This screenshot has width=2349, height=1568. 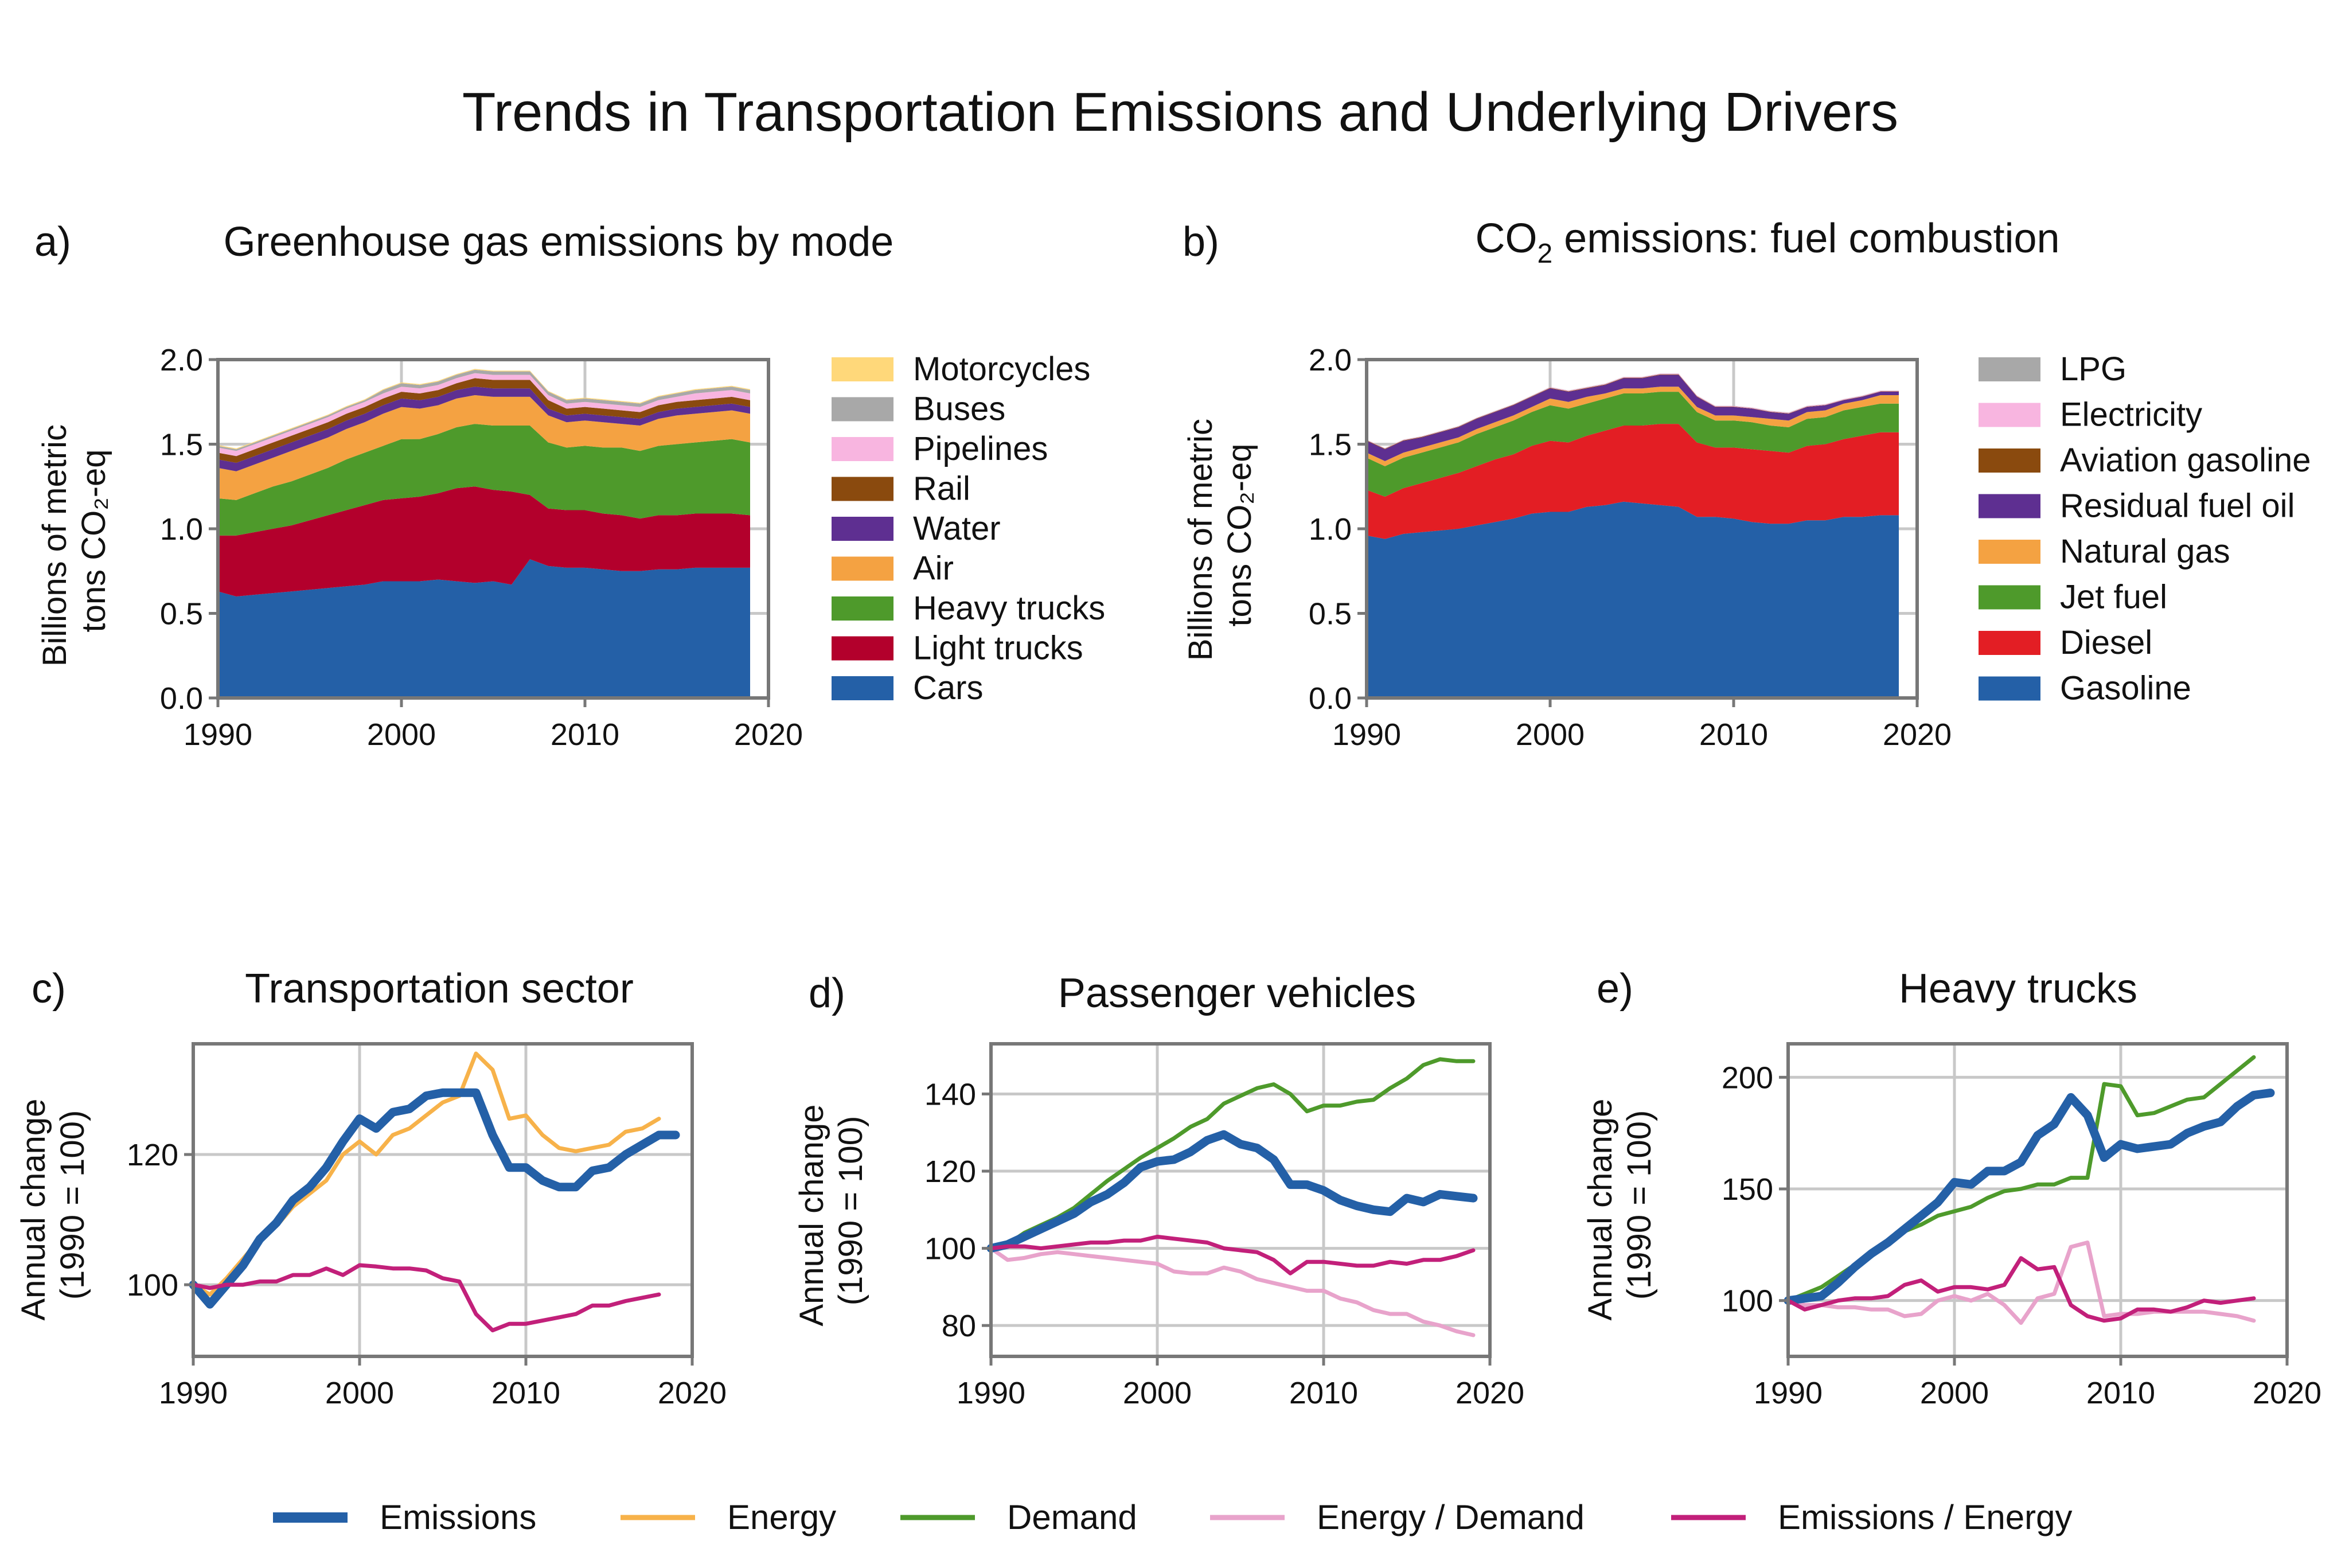 I want to click on panel-d-xtick-label: 2010, so click(x=1323, y=1393).